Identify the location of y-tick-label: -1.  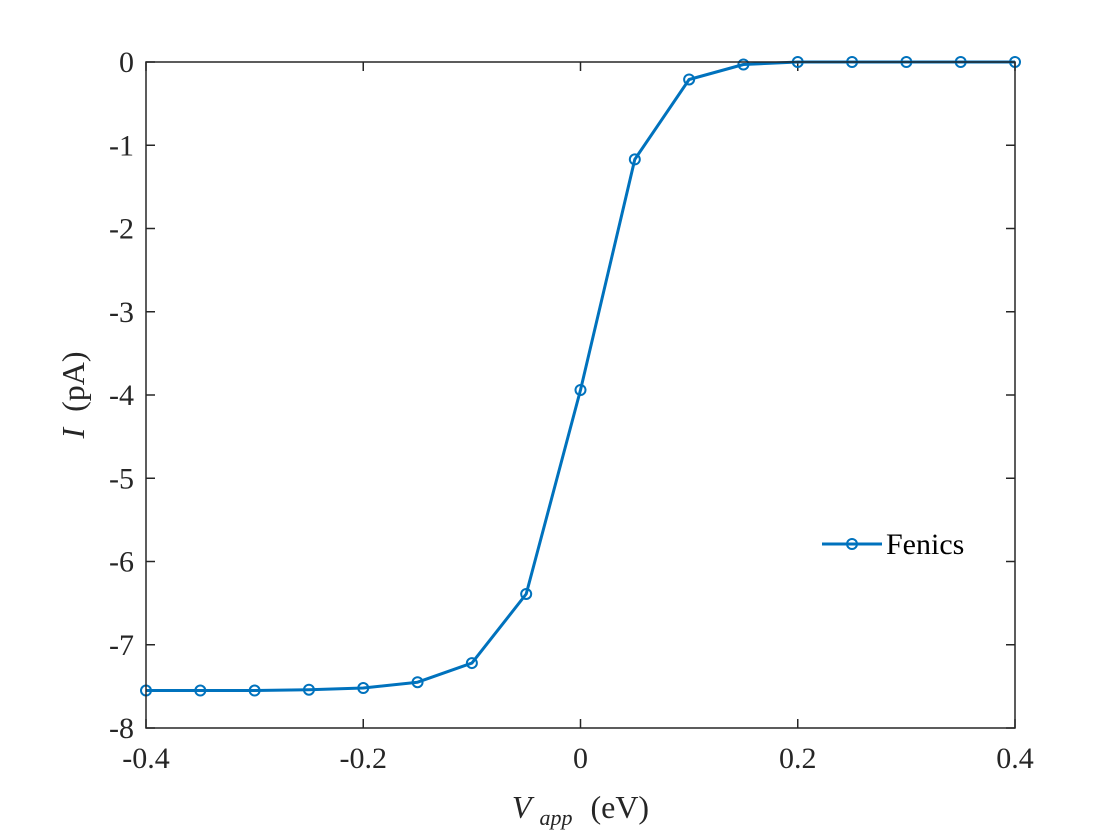
(121, 145).